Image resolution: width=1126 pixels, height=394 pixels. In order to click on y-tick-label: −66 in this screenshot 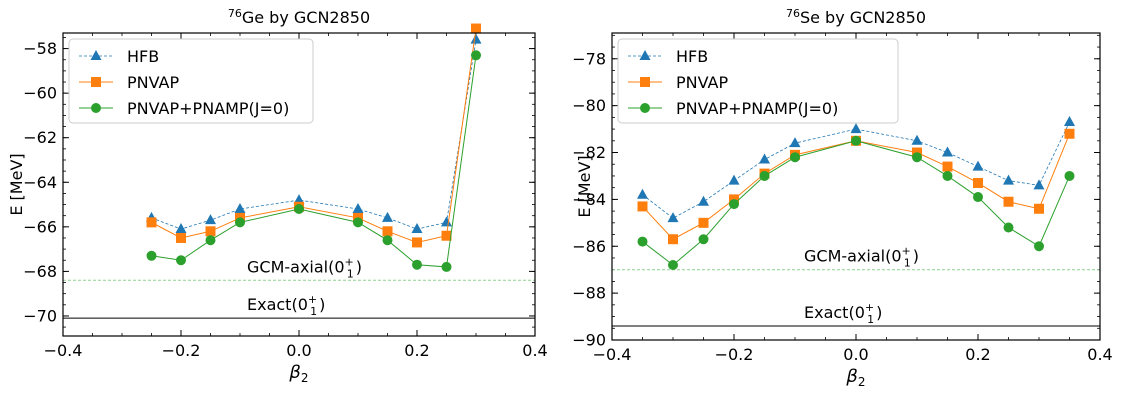, I will do `click(40, 226)`.